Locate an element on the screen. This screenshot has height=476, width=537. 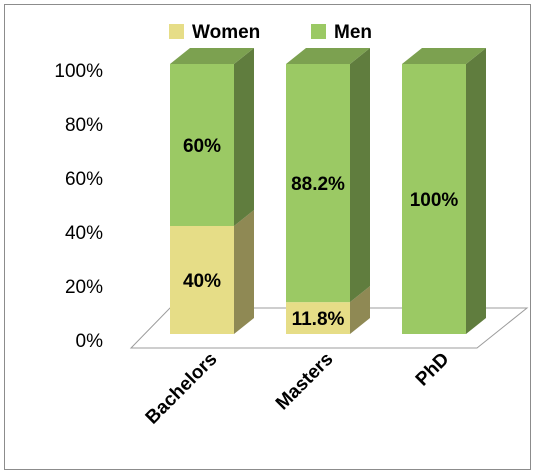
bar-women-bachelors is located at coordinates (202, 280).